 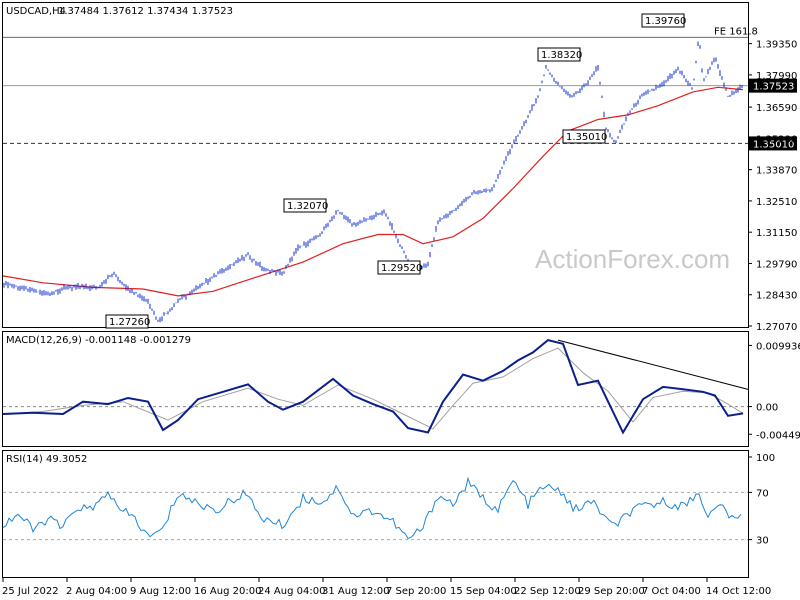 I want to click on current-price-label: 1.37523, so click(x=773, y=87).